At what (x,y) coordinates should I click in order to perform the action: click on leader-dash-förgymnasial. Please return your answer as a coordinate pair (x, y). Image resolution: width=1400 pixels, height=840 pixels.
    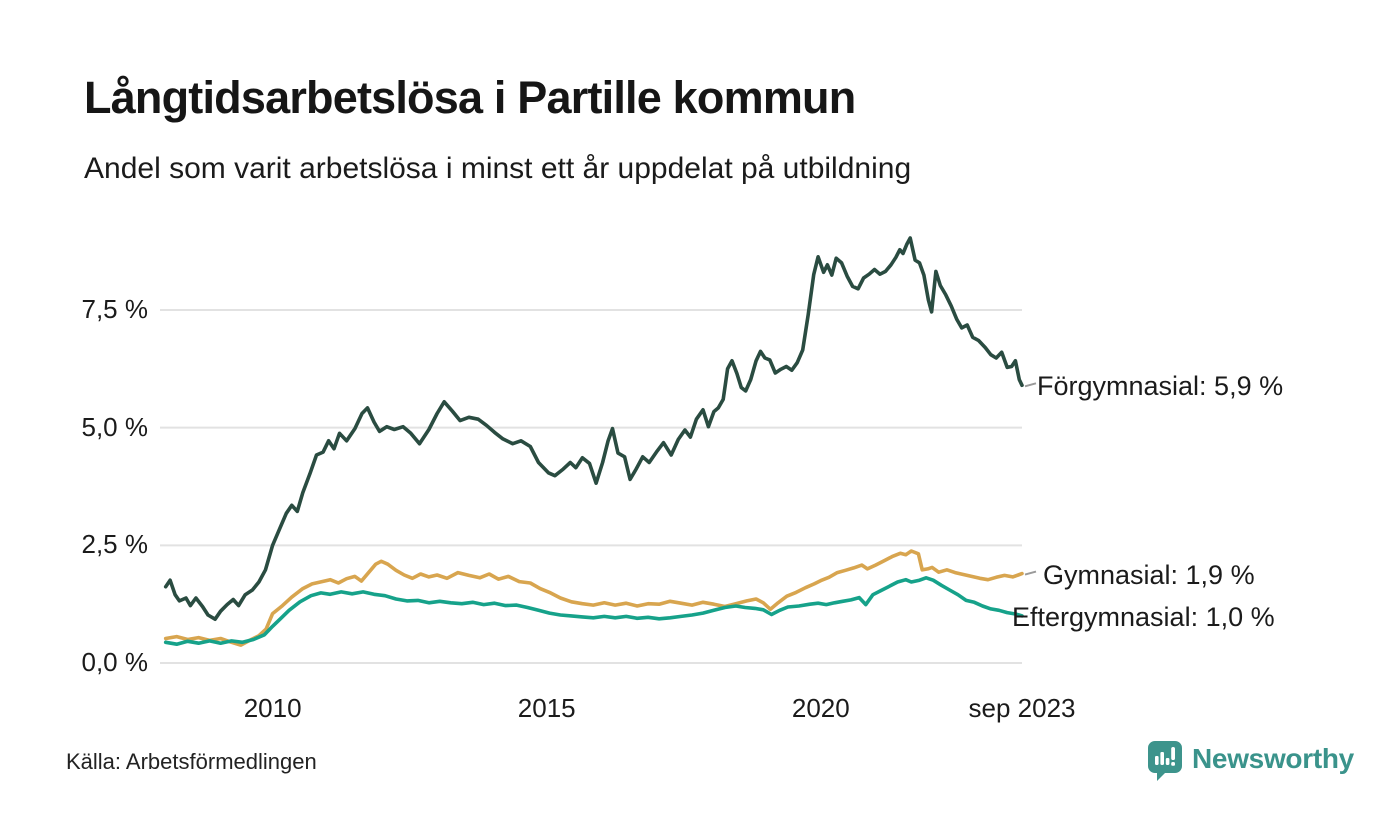
    Looking at the image, I should click on (1030, 385).